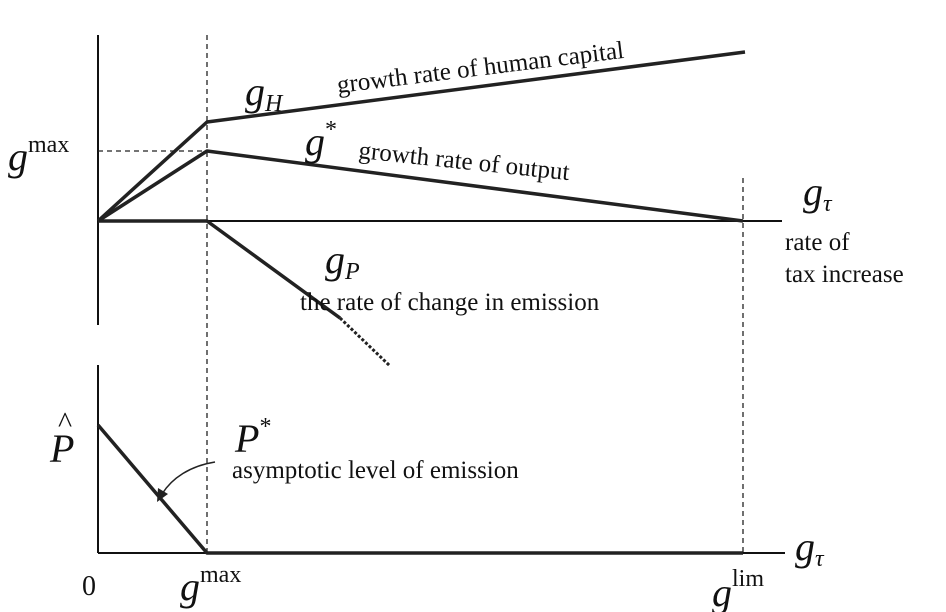 The width and height of the screenshot is (946, 612). What do you see at coordinates (188, 478) in the screenshot?
I see `arrow` at bounding box center [188, 478].